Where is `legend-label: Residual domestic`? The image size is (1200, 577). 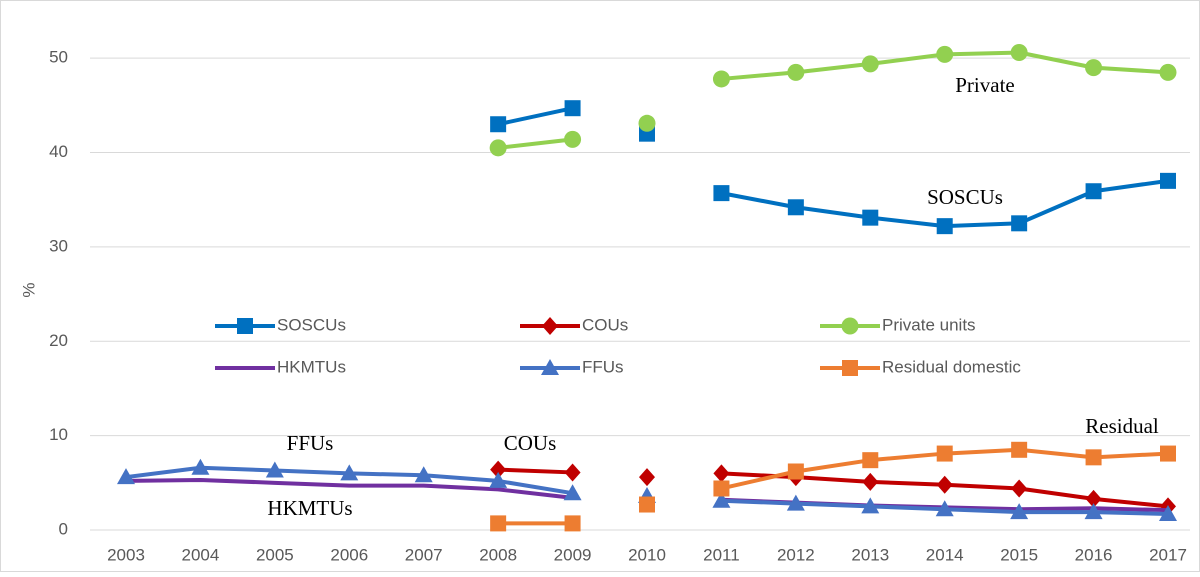
legend-label: Residual domestic is located at coordinates (951, 366).